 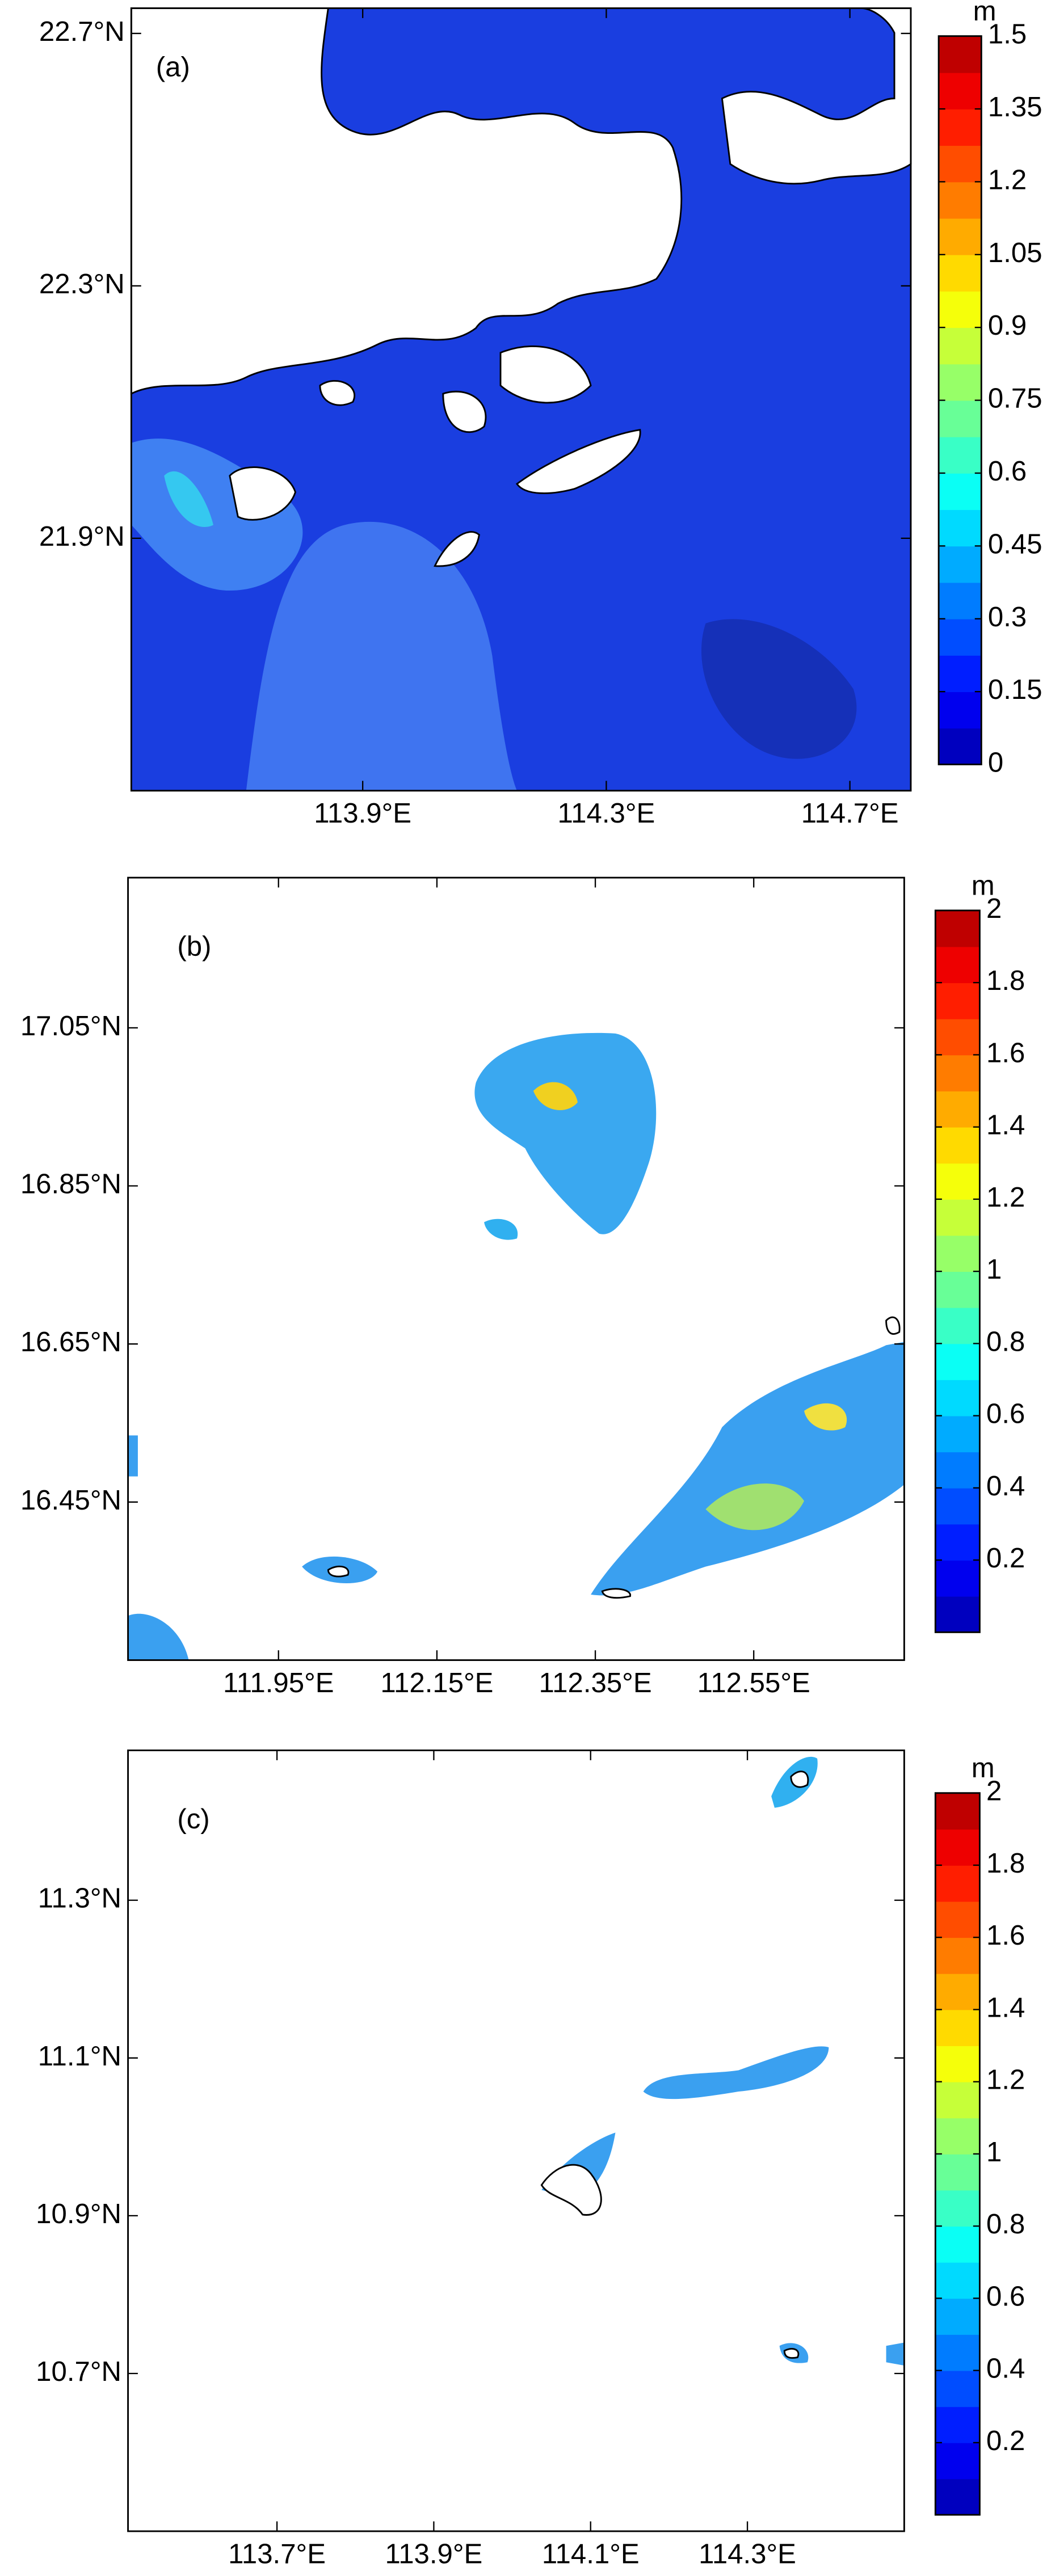 What do you see at coordinates (994, 908) in the screenshot?
I see `colorbar-tick-label: 2` at bounding box center [994, 908].